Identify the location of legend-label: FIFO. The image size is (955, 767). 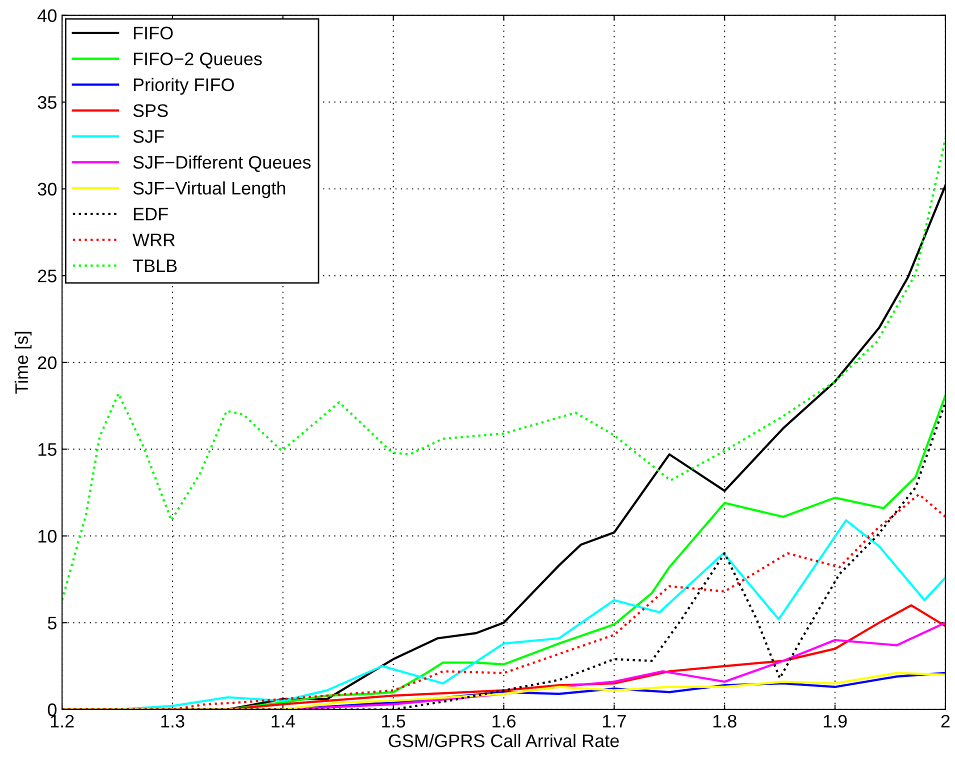
(153, 33).